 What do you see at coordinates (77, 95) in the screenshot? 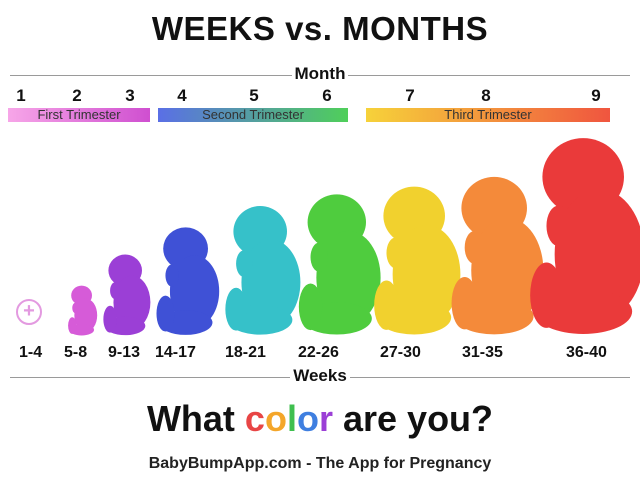
I see `month-number: 2` at bounding box center [77, 95].